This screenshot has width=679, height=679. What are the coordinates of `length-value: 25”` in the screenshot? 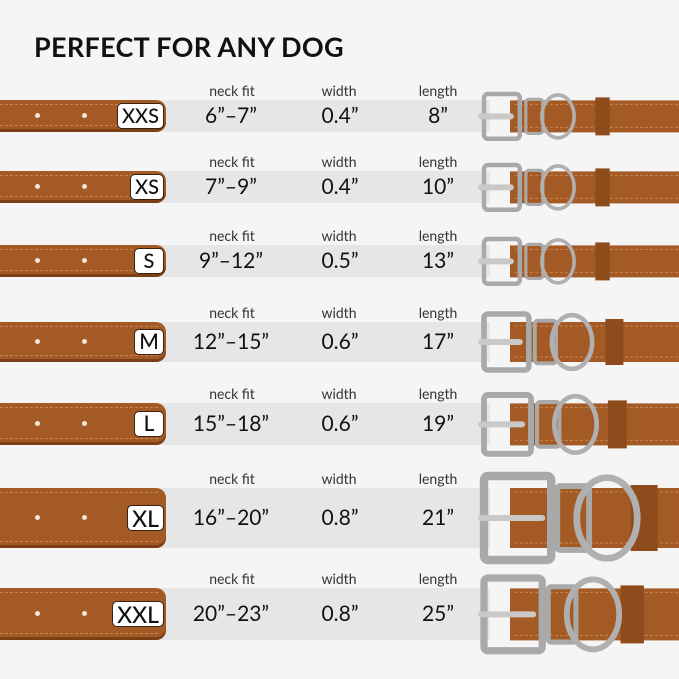 It's located at (438, 613).